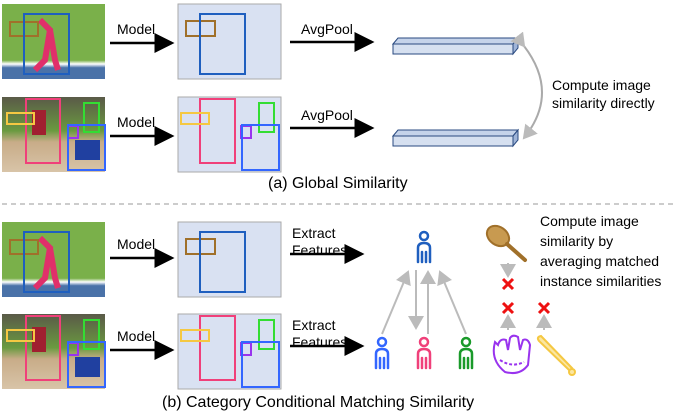 The image size is (677, 417). I want to click on matching-note-line3: averaging matched, so click(600, 261).